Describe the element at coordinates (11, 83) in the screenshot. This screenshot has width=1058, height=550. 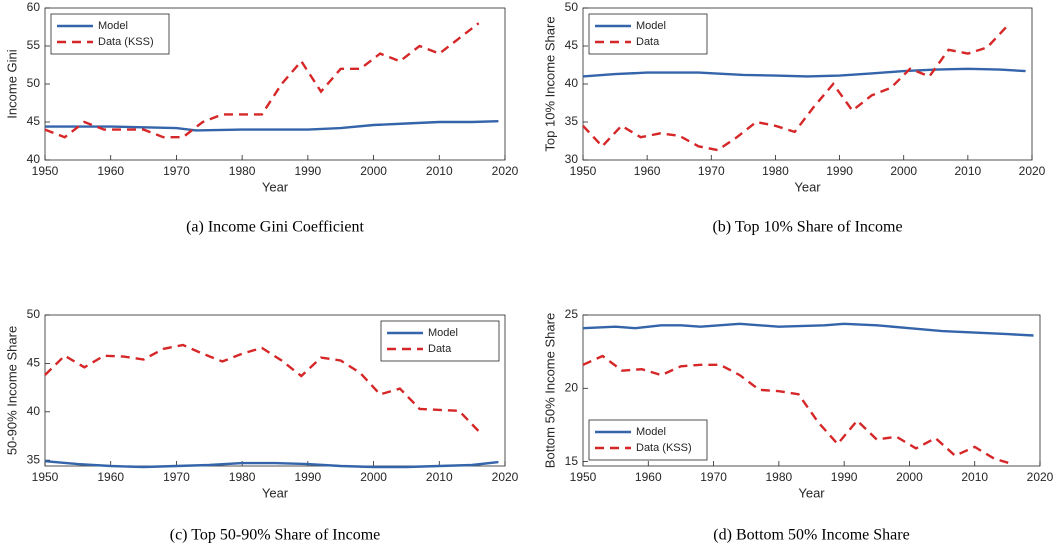
I see `y-axis-label: Income Gini` at that location.